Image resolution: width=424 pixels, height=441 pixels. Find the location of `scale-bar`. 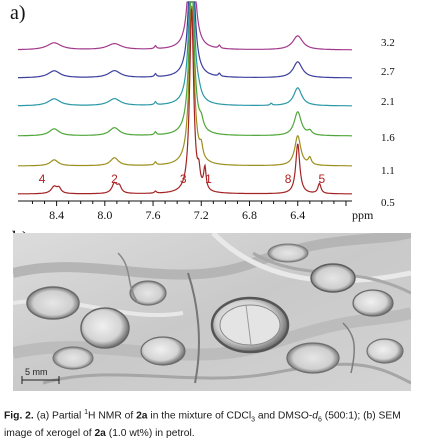

scale-bar is located at coordinates (40, 380).